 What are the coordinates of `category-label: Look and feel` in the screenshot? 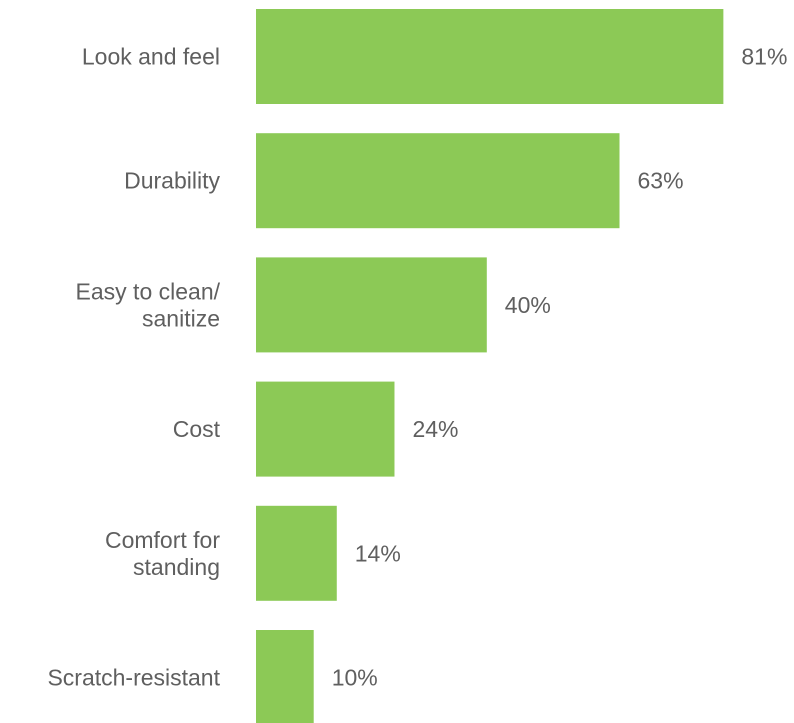 It's located at (151, 57).